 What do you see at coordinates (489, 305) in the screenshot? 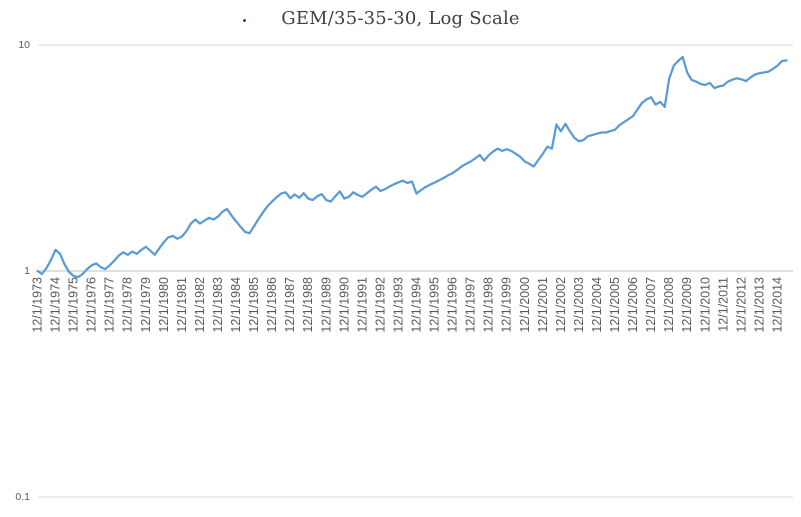
I see `x-tick-label: 12/1/1998` at bounding box center [489, 305].